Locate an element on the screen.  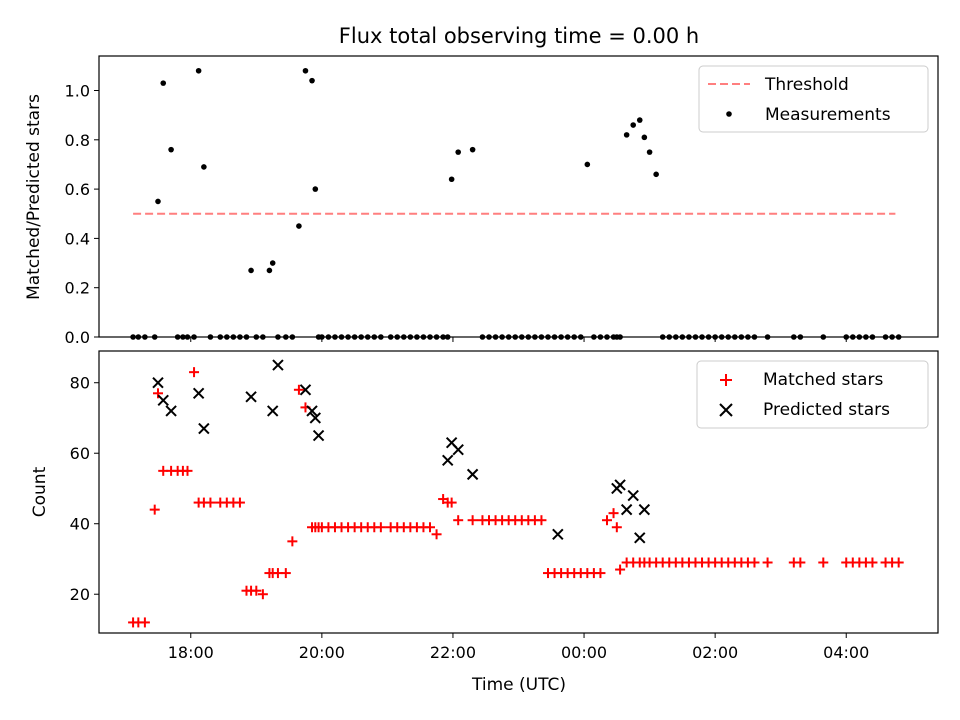
count-legend: Matched stars Predicted stars is located at coordinates (812, 394).